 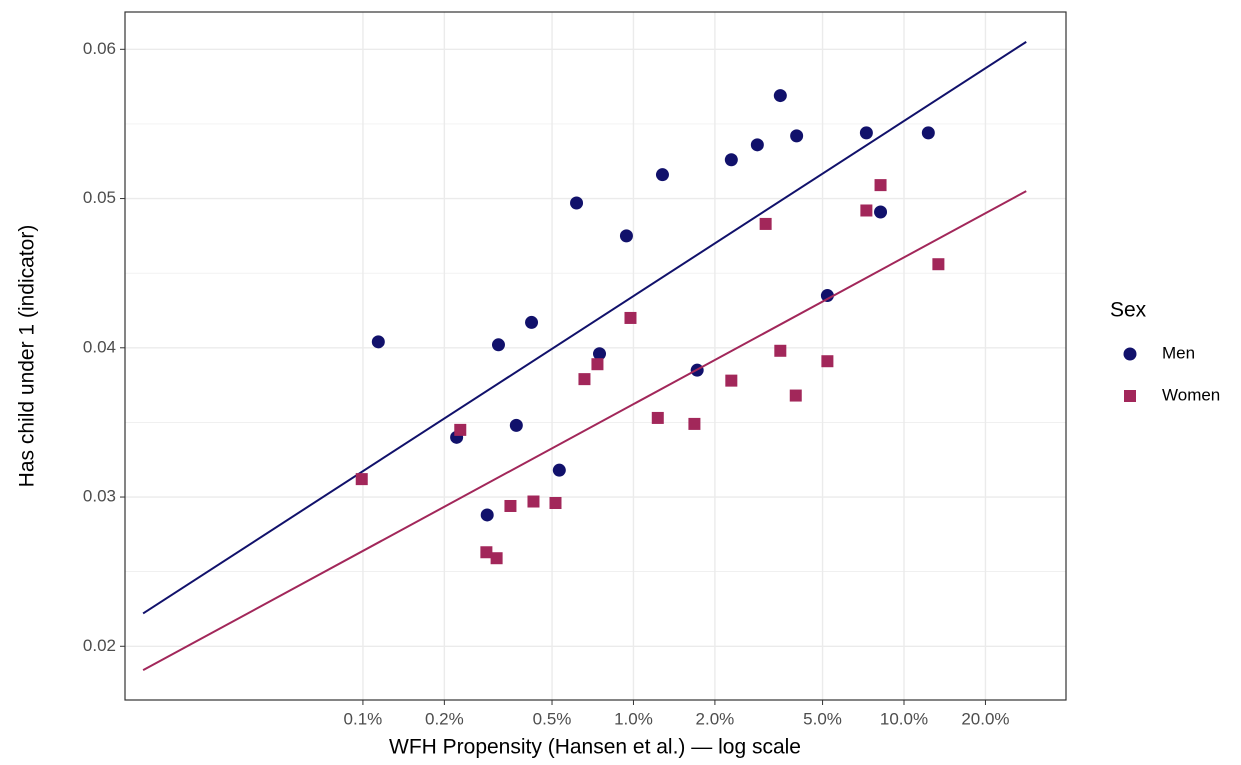 What do you see at coordinates (99, 496) in the screenshot?
I see `y-tick-label: 0.03` at bounding box center [99, 496].